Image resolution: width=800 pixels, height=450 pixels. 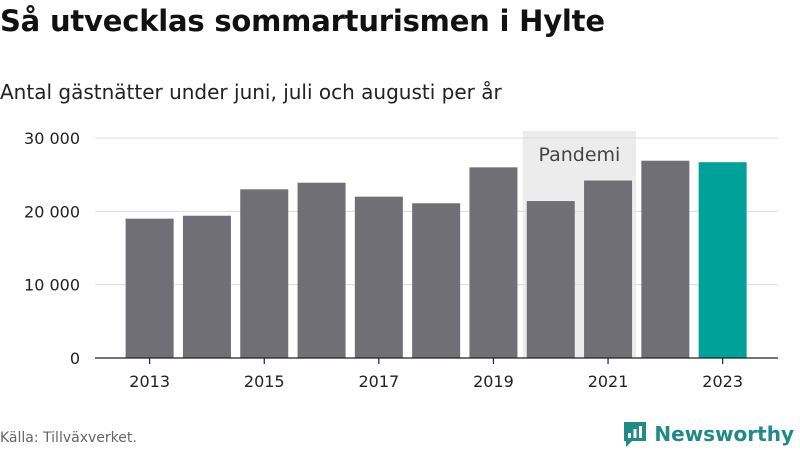 I want to click on bar-2022, so click(x=665, y=259).